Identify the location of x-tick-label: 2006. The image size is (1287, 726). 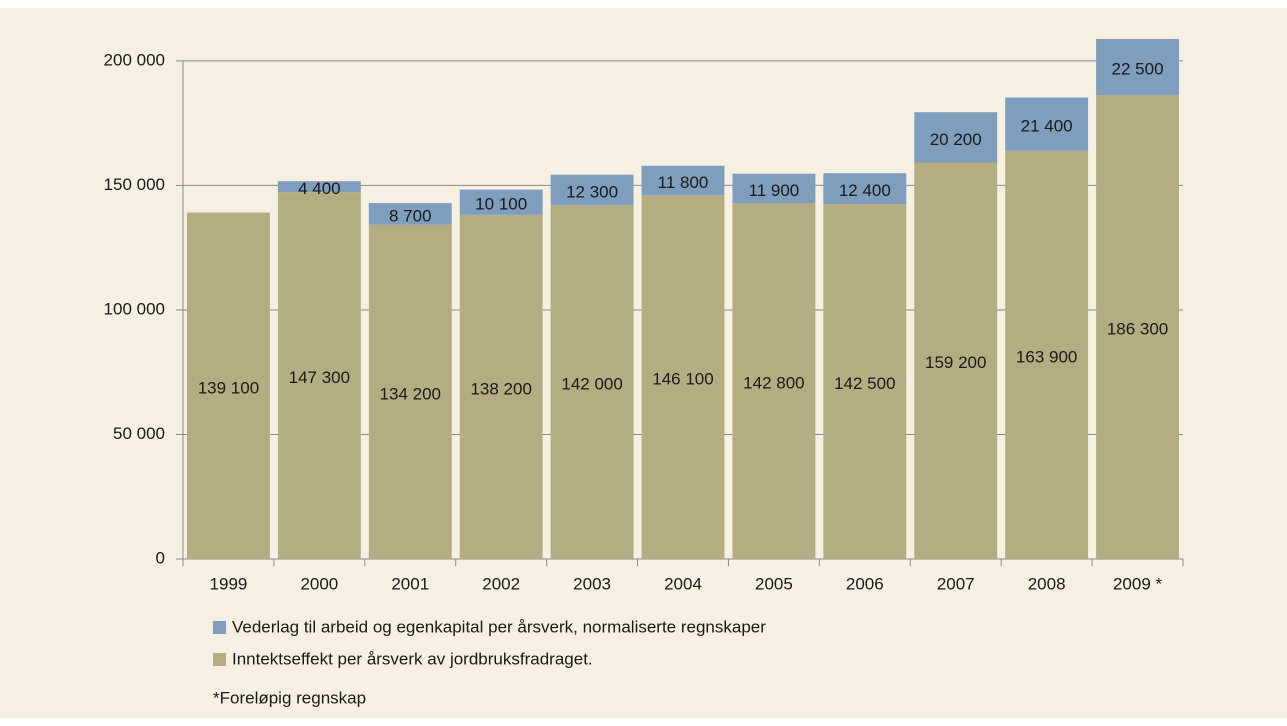
(865, 583).